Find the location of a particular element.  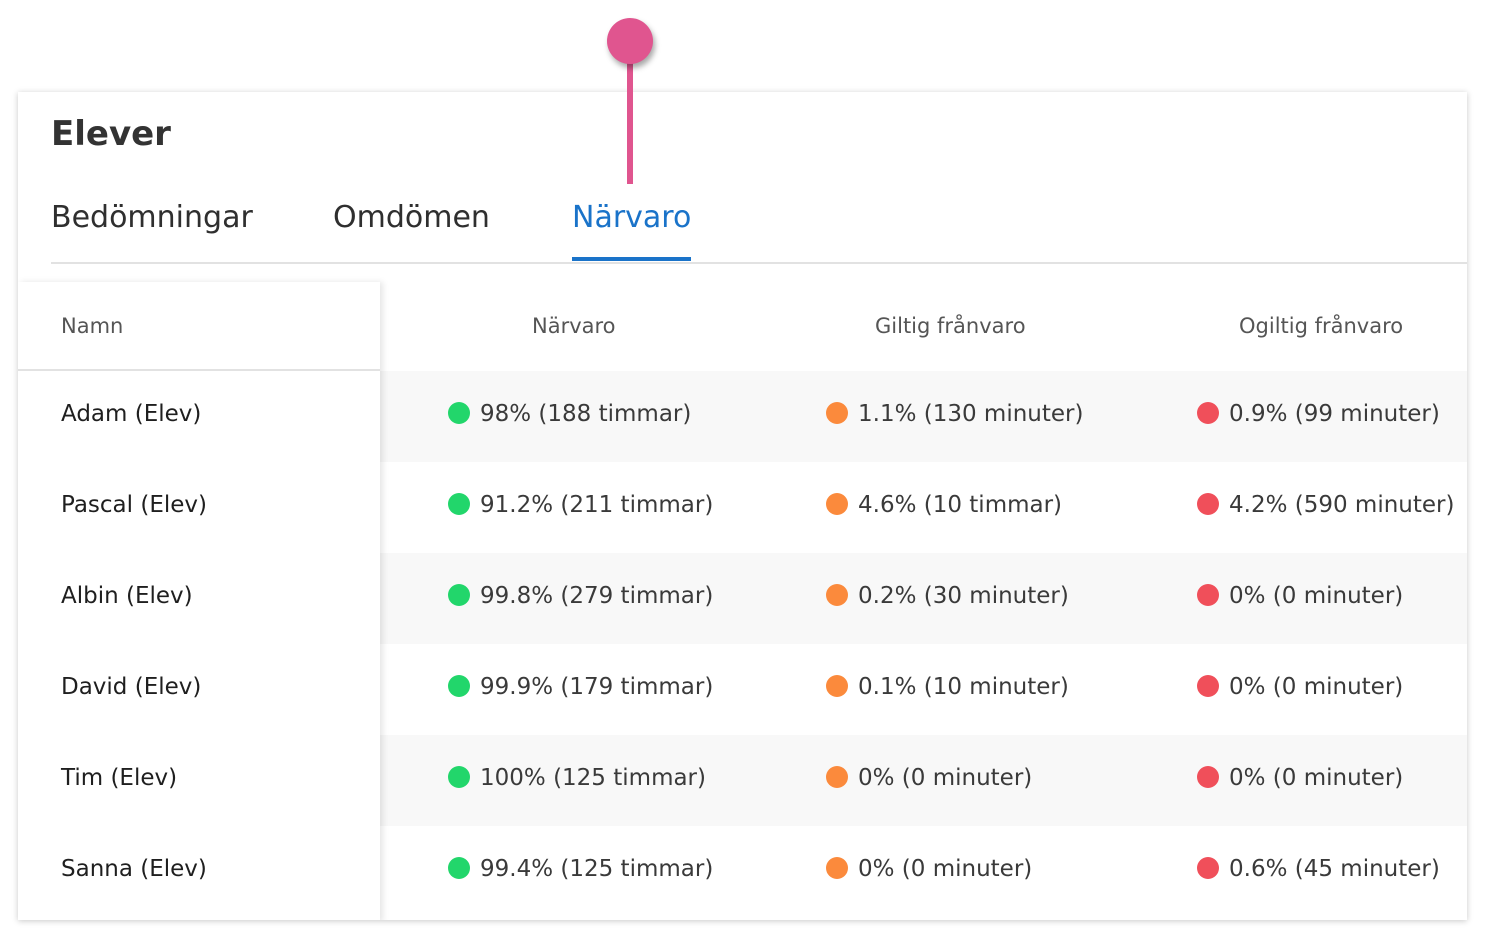

valid-absence-value: 0.2% (30 minuter) is located at coordinates (963, 596).